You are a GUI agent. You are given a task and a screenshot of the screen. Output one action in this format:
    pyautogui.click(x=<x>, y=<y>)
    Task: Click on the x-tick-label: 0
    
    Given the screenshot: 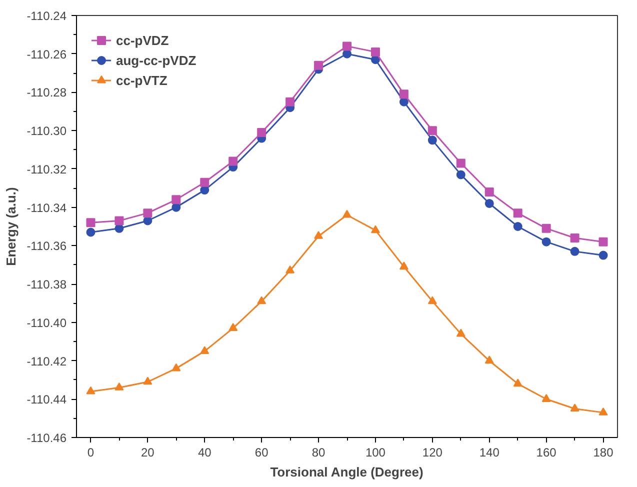 What is the action you would take?
    pyautogui.click(x=90, y=453)
    